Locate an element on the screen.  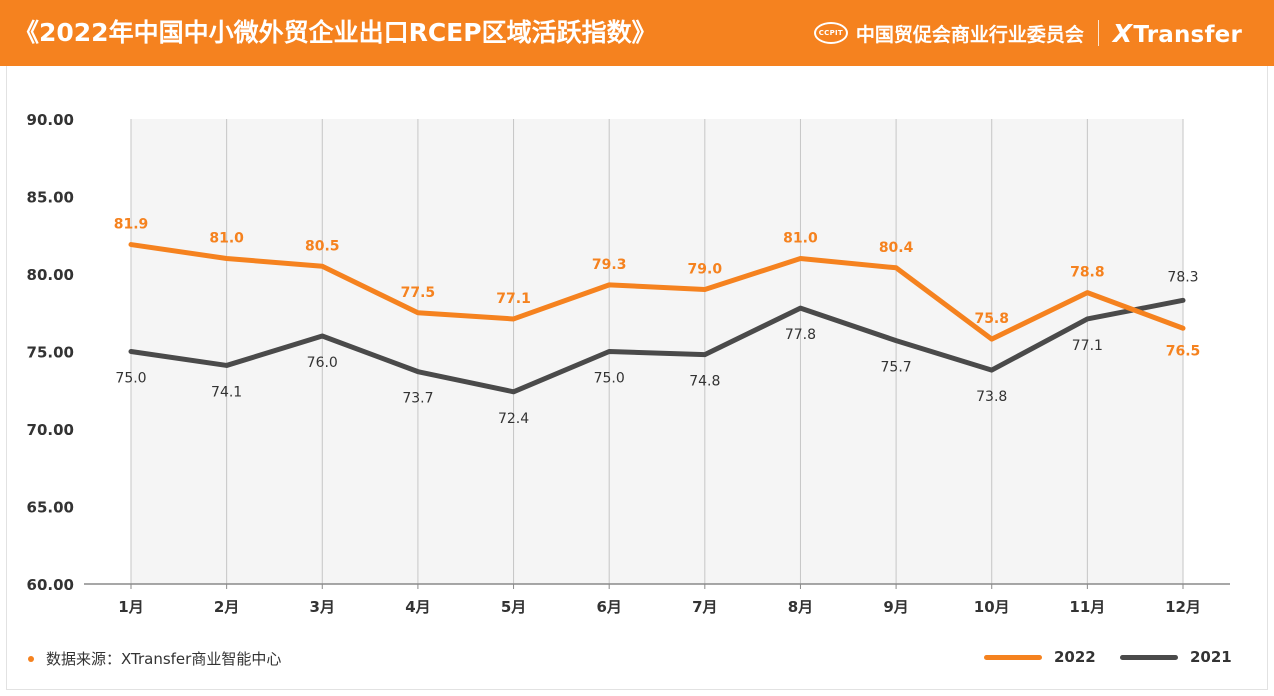
ccpit-logo-icon: CCPIT is located at coordinates (830, 33).